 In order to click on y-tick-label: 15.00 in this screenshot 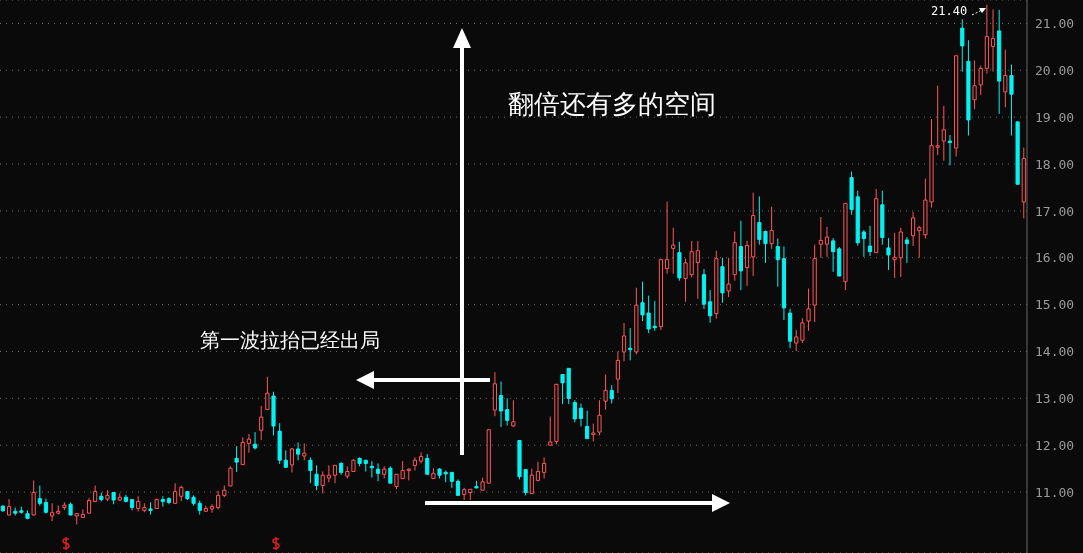, I will do `click(1055, 305)`.